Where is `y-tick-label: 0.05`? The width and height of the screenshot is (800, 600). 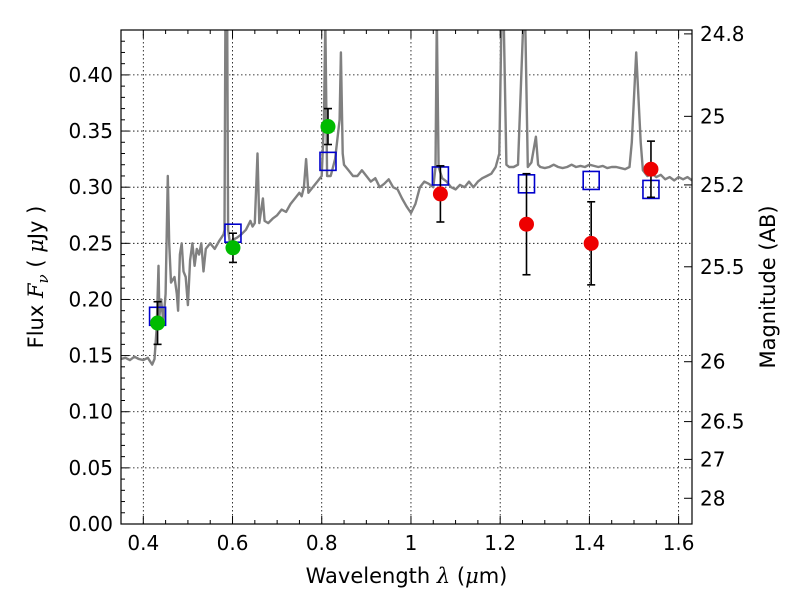
y-tick-label: 0.05 is located at coordinates (90, 468).